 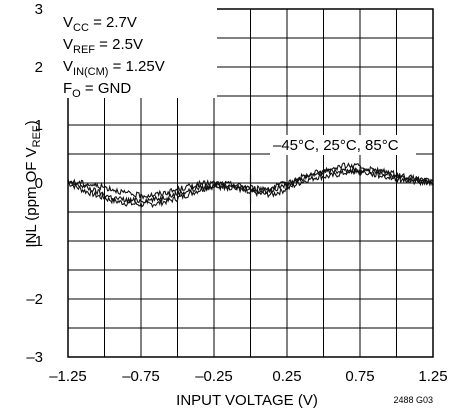 I want to click on conditions-background, so click(x=138, y=52).